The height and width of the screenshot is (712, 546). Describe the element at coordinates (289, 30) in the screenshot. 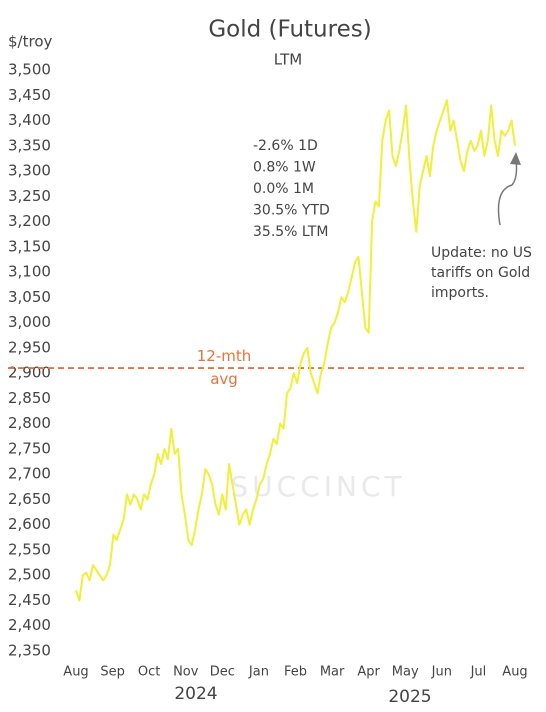

I see `chart-title: Gold (Futures)` at that location.